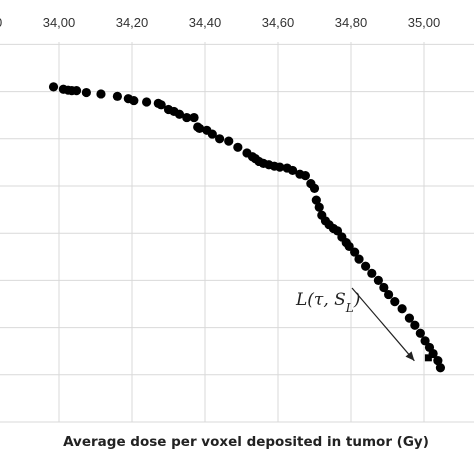 The height and width of the screenshot is (474, 474). What do you see at coordinates (205, 22) in the screenshot?
I see `x-tick-label: 34,40` at bounding box center [205, 22].